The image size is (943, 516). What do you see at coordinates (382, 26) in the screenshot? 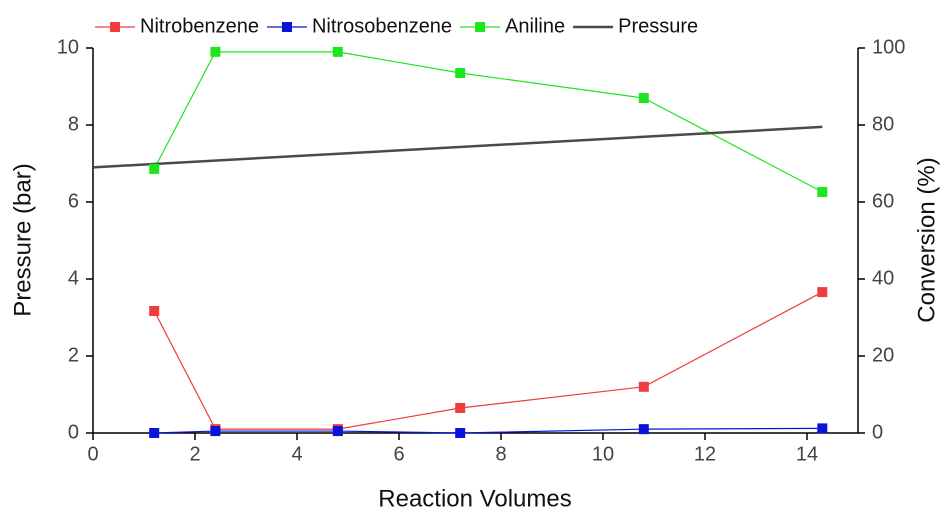
I see `legend-label: Nitrosobenzene` at bounding box center [382, 26].